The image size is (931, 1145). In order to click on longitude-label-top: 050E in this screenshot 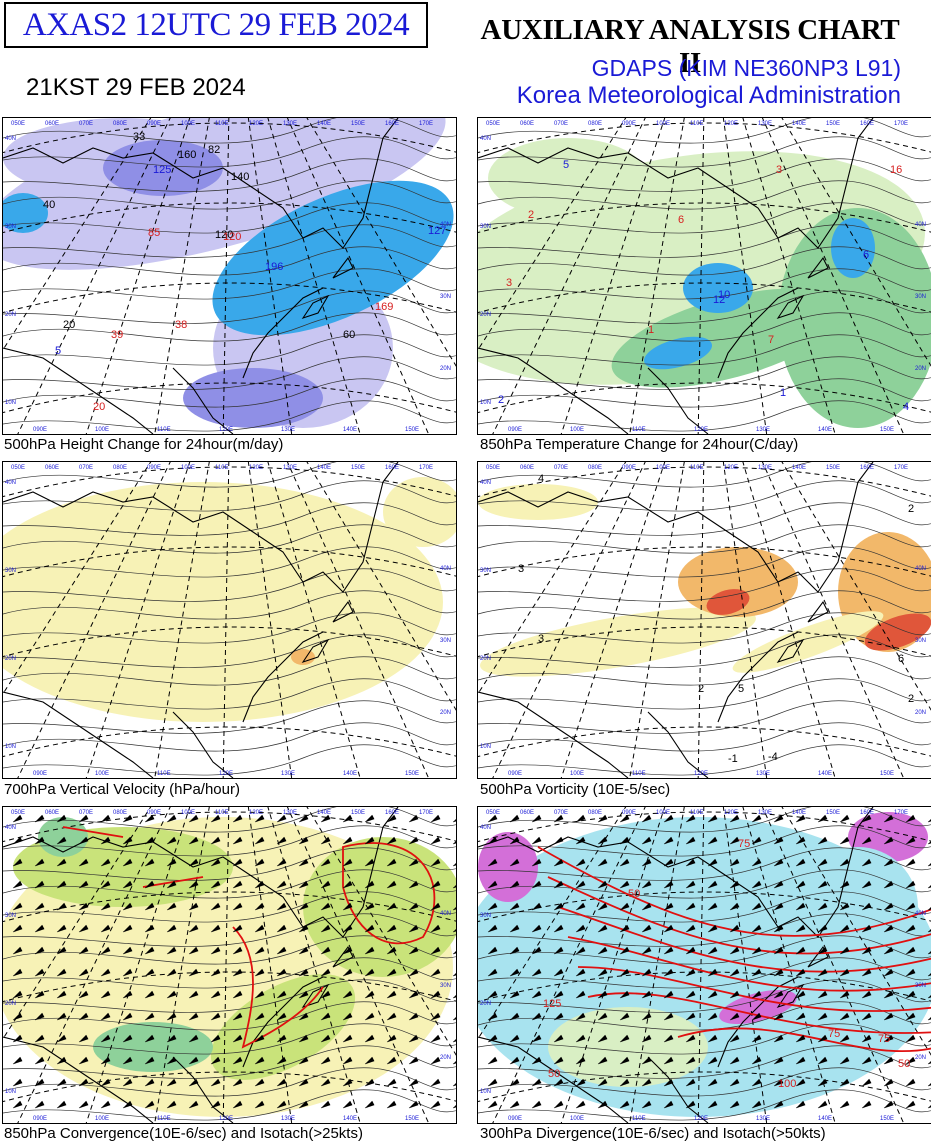, I will do `click(18, 124)`.